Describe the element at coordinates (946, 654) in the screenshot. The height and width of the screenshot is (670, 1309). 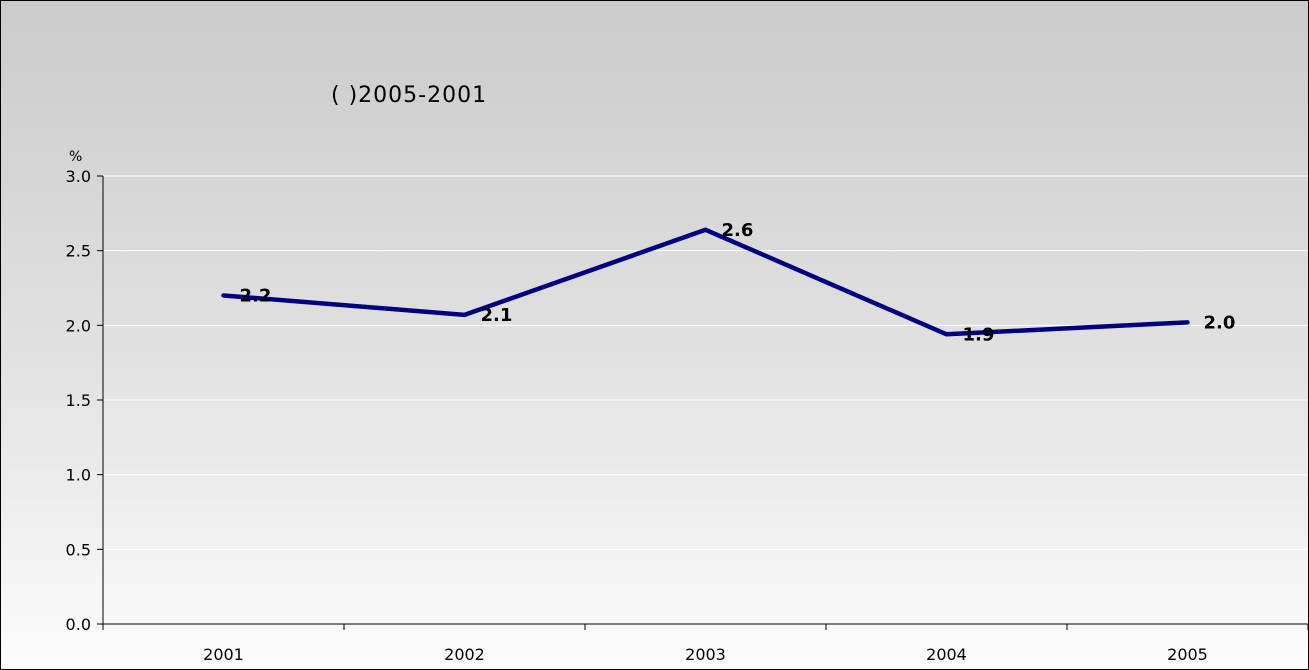
I see `x-tick-label: 2004` at that location.